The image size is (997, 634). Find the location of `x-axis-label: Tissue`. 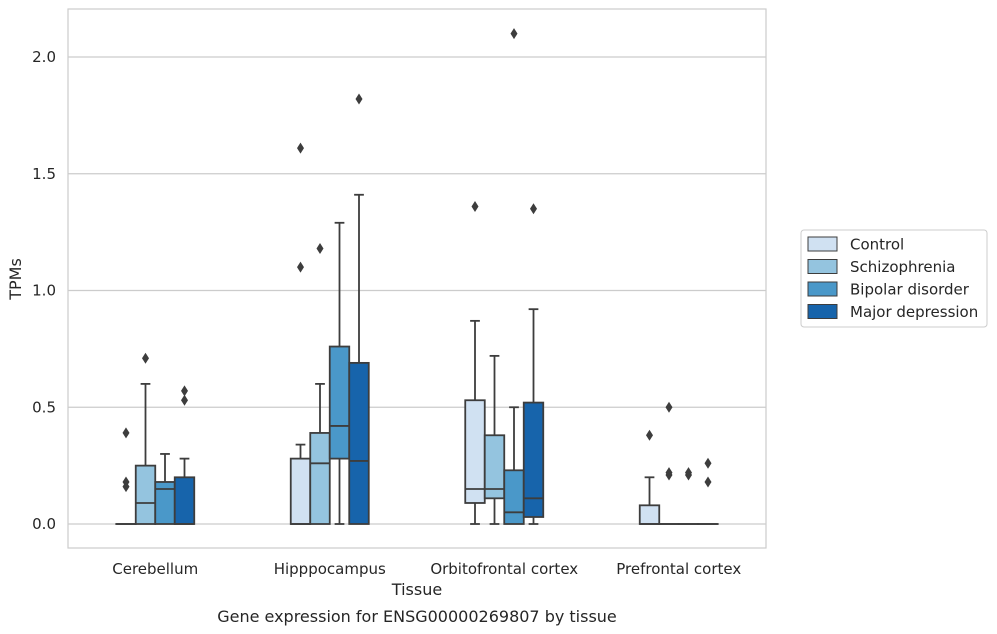

x-axis-label: Tissue is located at coordinates (416, 589).